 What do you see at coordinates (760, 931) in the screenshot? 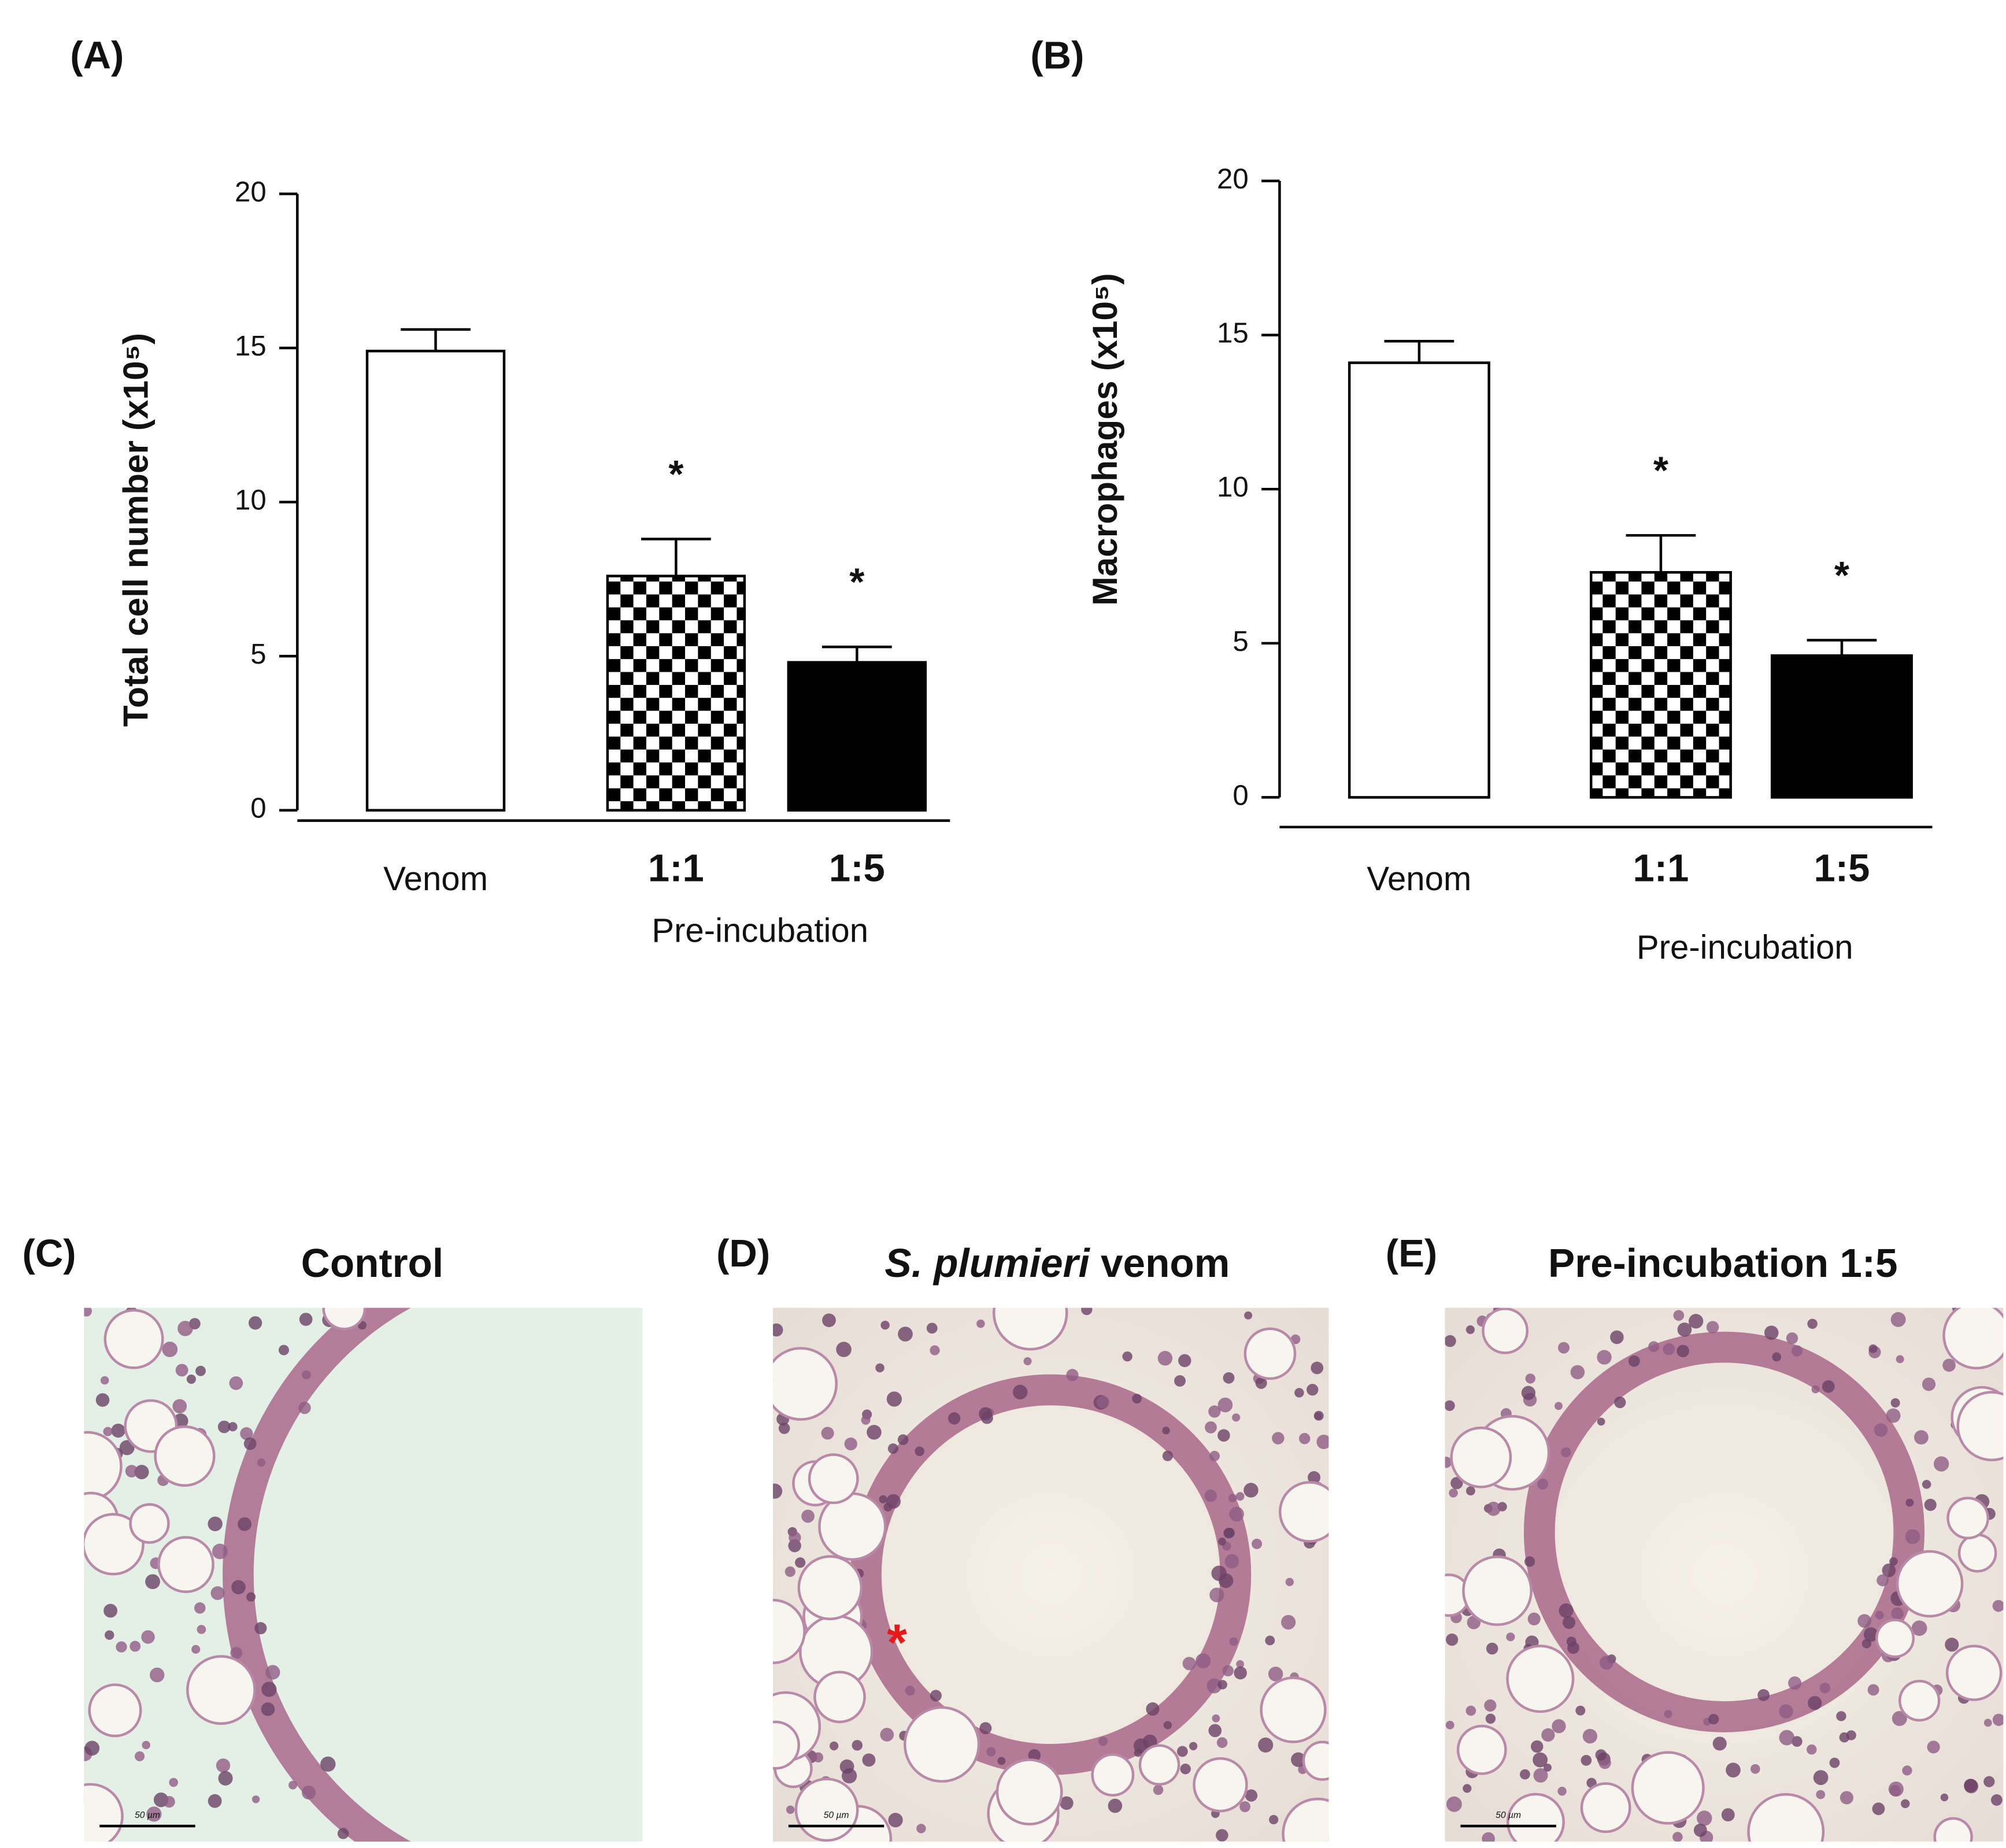
I see `x-axis-label: Pre-incubation` at bounding box center [760, 931].